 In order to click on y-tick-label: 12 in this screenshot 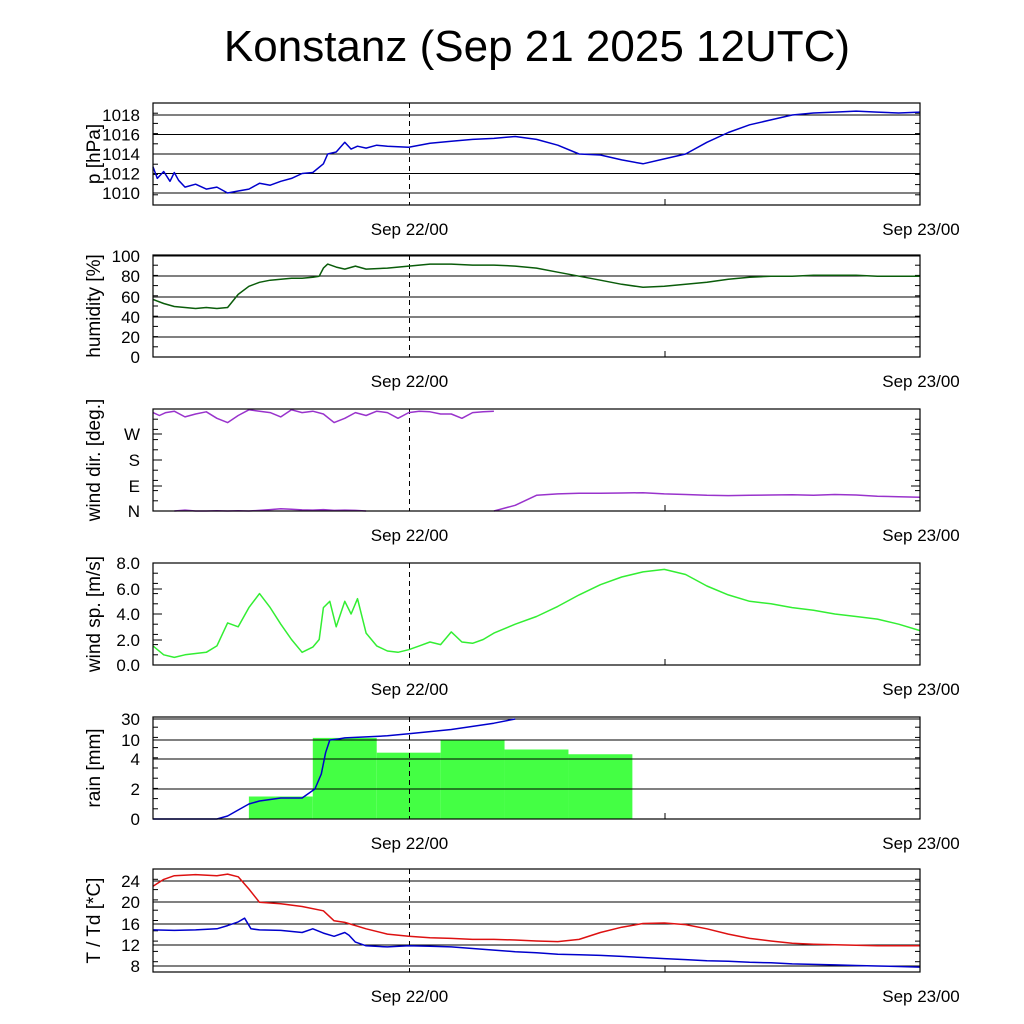, I will do `click(130, 945)`.